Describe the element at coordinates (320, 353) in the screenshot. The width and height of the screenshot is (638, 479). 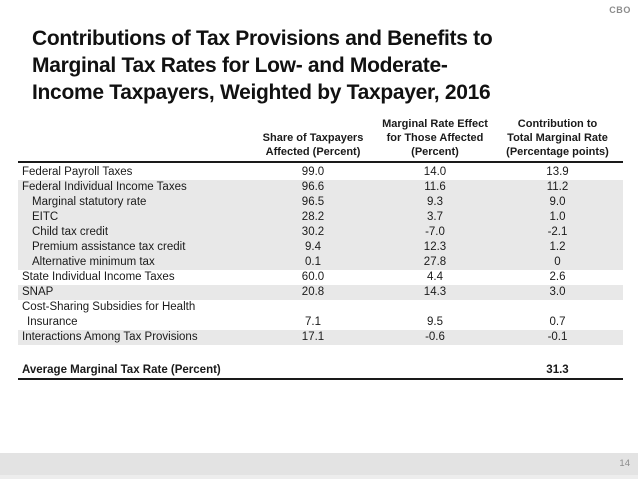
I see `table-spacer` at that location.